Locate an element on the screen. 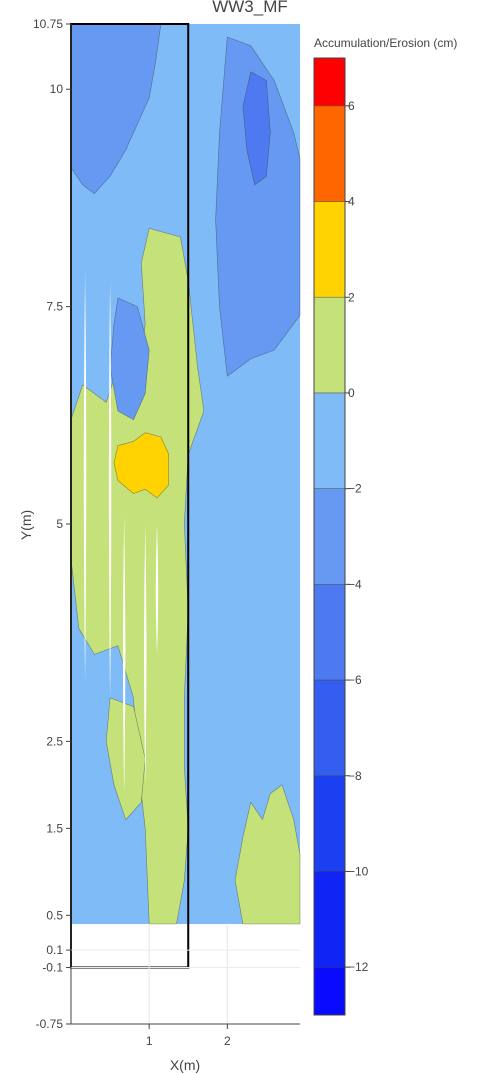 The height and width of the screenshot is (1074, 500). y-tick-label: -0.75 is located at coordinates (50, 1024).